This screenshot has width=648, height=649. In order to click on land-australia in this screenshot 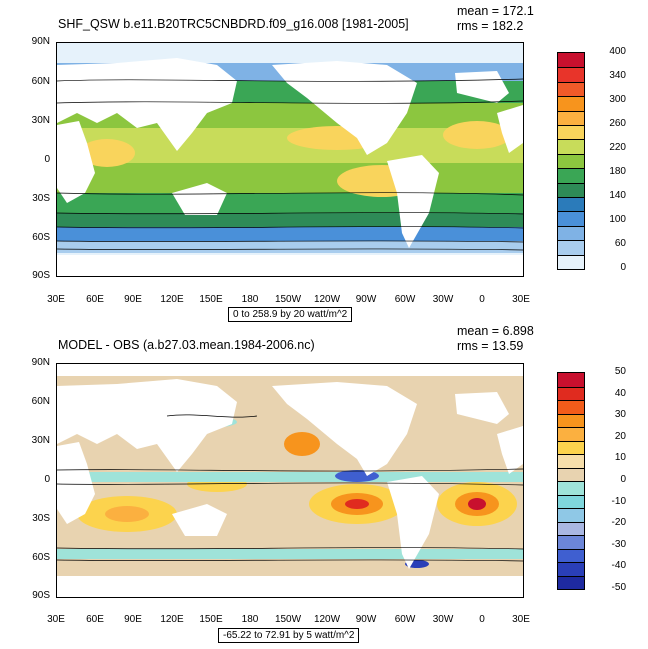, I will do `click(199, 199)`.